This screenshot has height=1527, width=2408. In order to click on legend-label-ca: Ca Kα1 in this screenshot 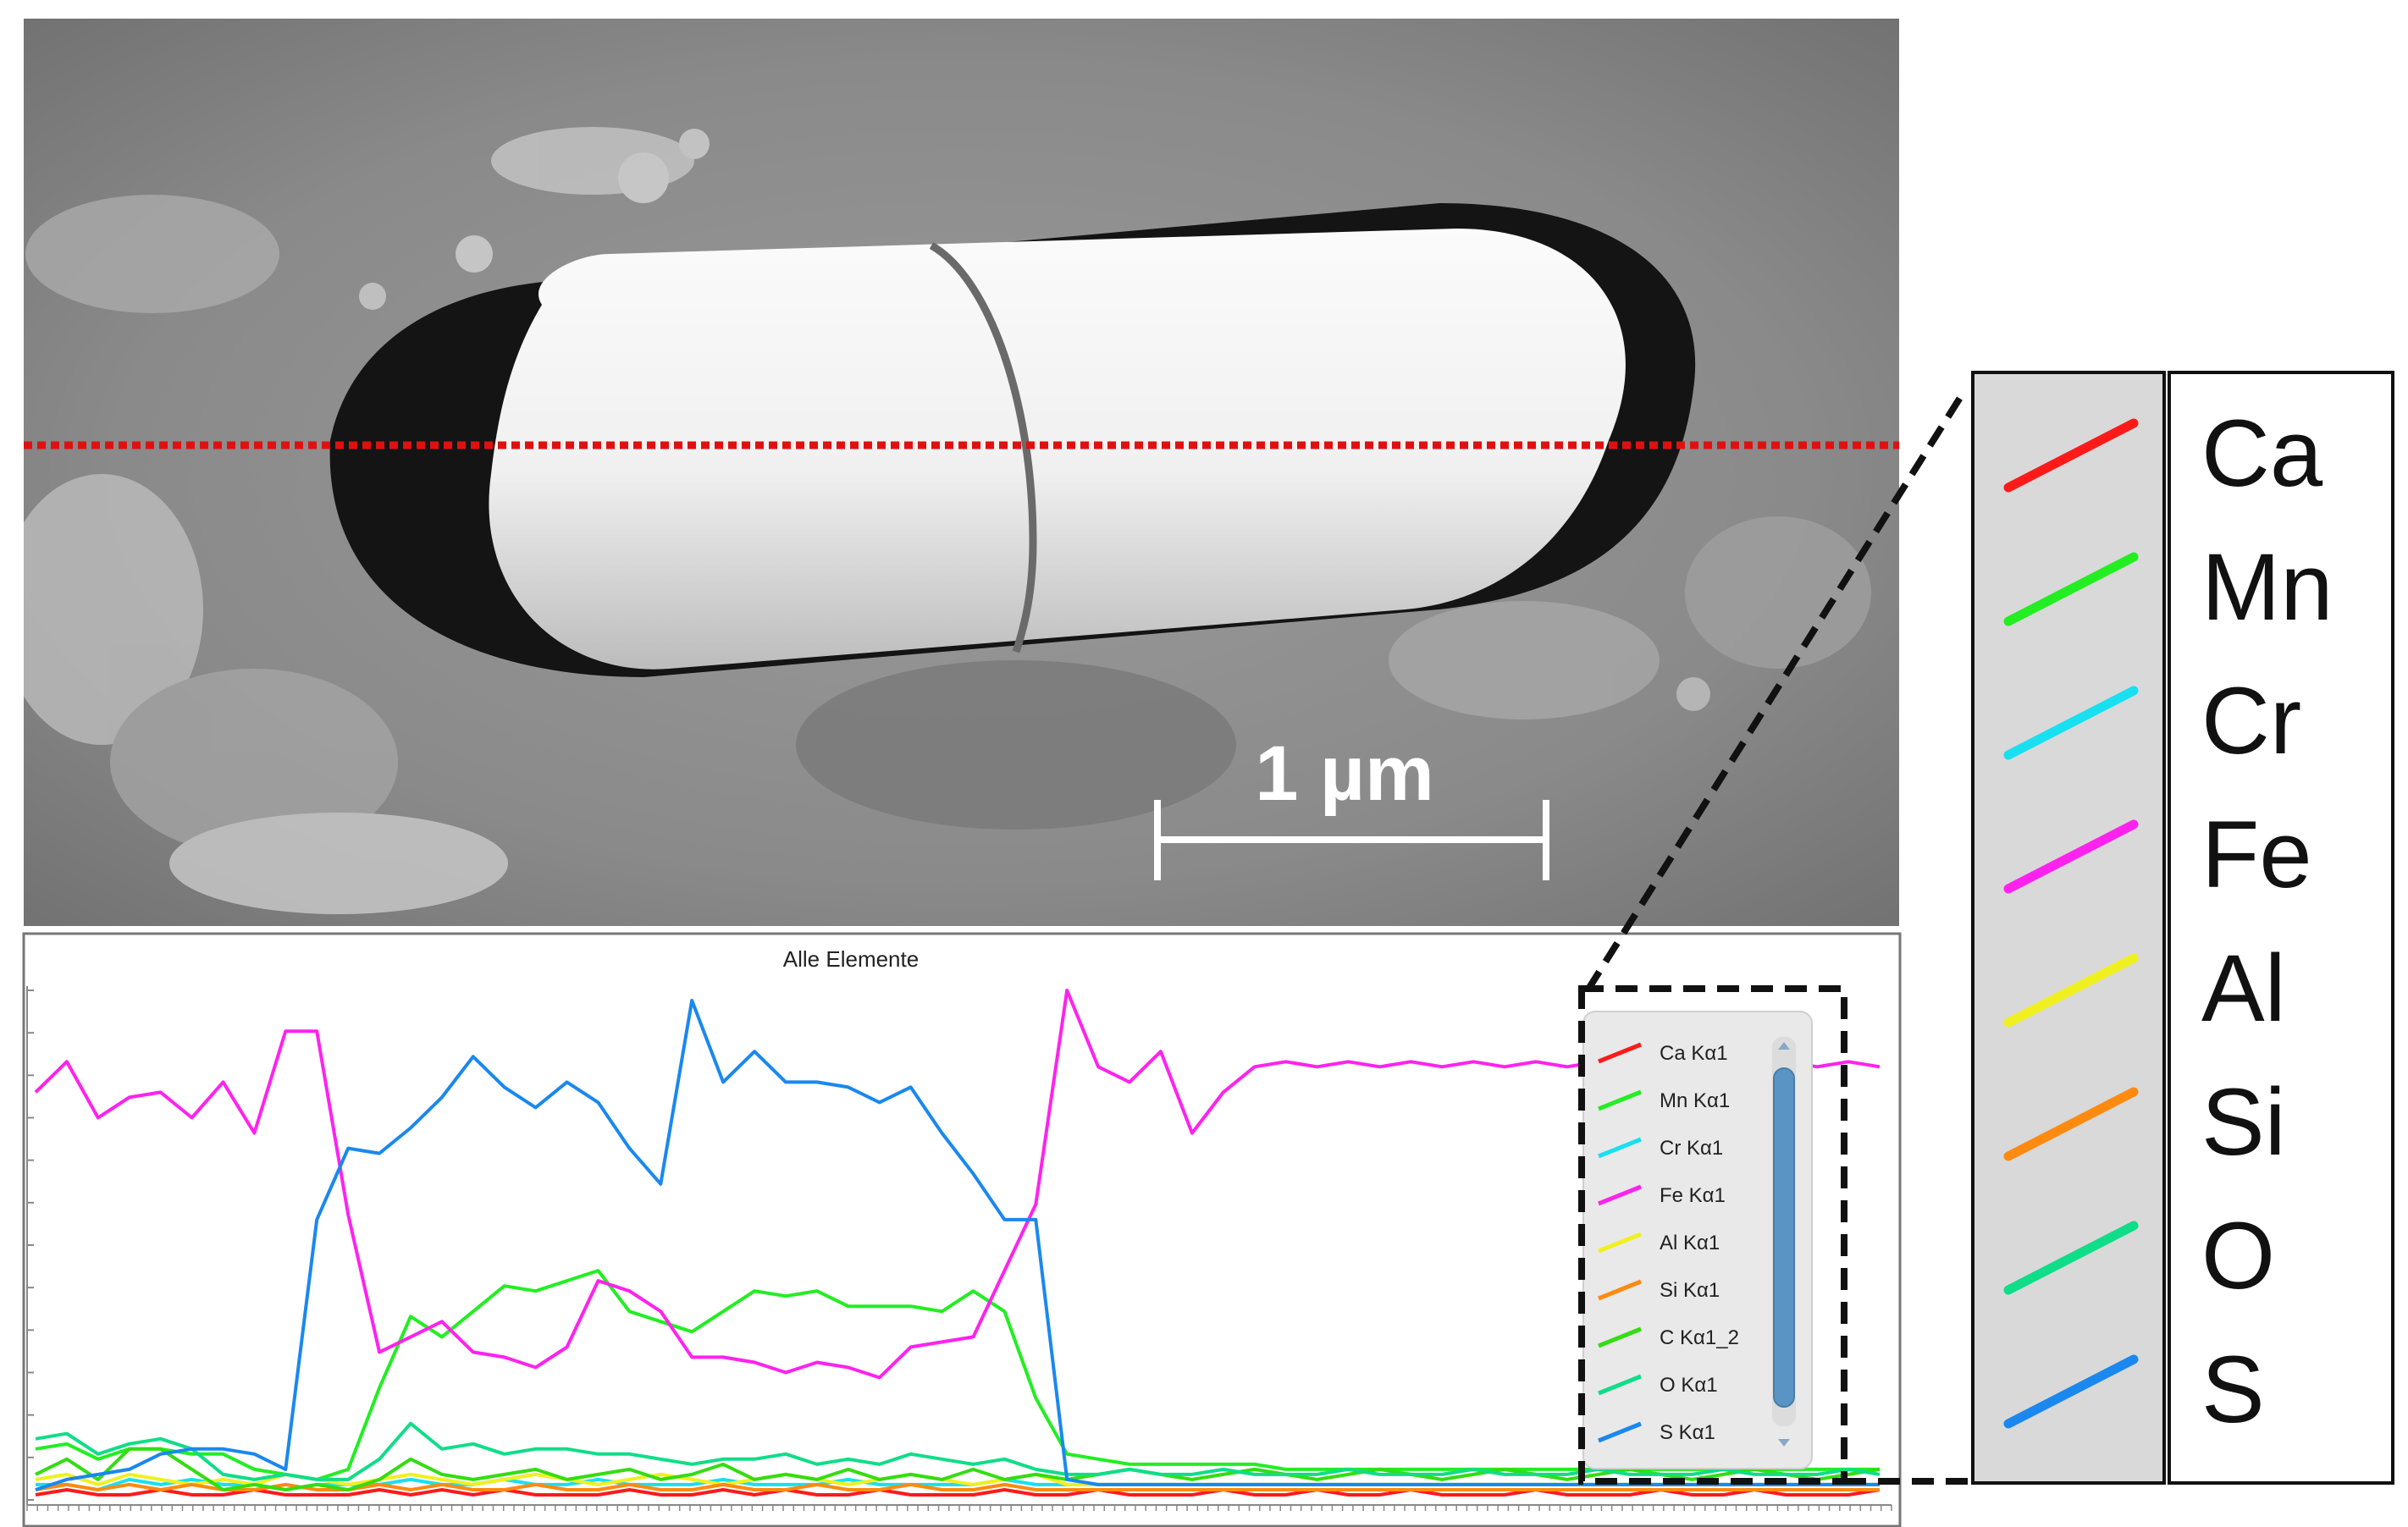, I will do `click(1694, 1053)`.